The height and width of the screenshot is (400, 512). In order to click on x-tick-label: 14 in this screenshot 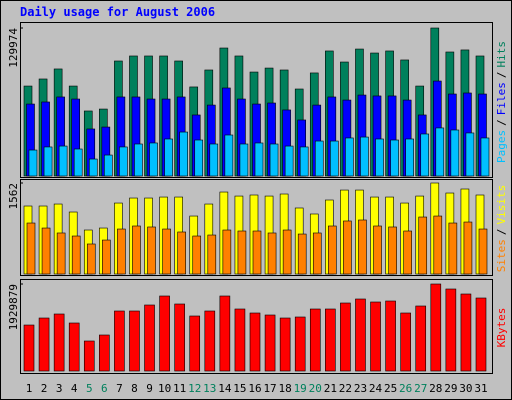, I will do `click(225, 388)`.